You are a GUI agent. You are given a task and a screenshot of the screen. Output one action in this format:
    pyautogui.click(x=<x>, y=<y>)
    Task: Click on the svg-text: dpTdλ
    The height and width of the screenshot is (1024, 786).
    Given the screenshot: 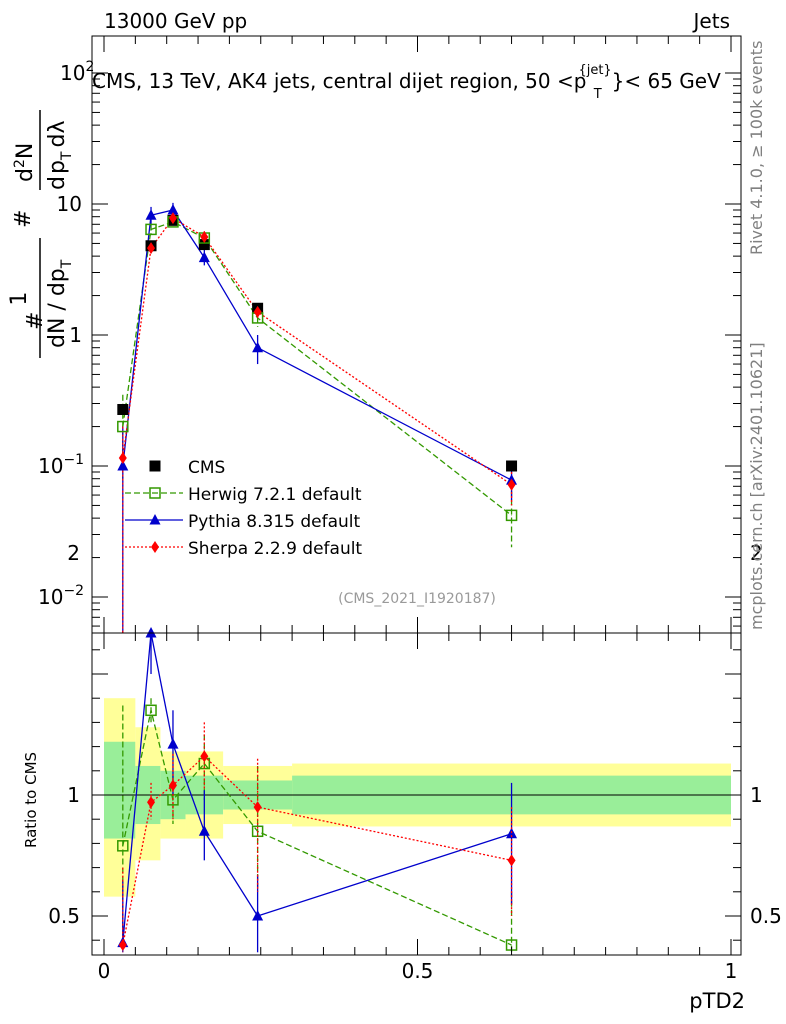 What is the action you would take?
    pyautogui.click(x=60, y=156)
    